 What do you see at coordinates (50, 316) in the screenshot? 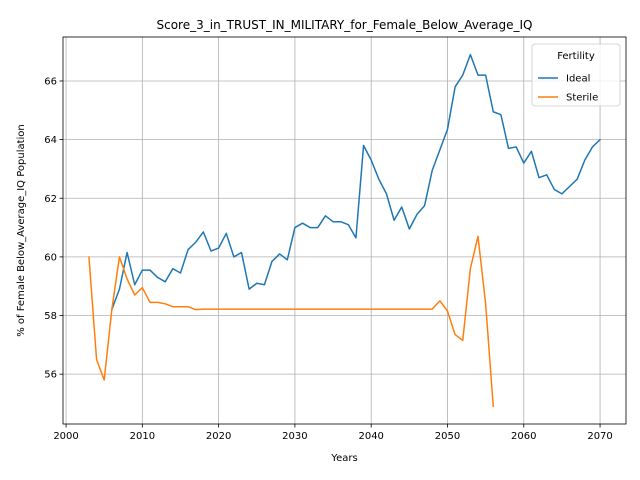
I see `y-tick-label: 58` at bounding box center [50, 316].